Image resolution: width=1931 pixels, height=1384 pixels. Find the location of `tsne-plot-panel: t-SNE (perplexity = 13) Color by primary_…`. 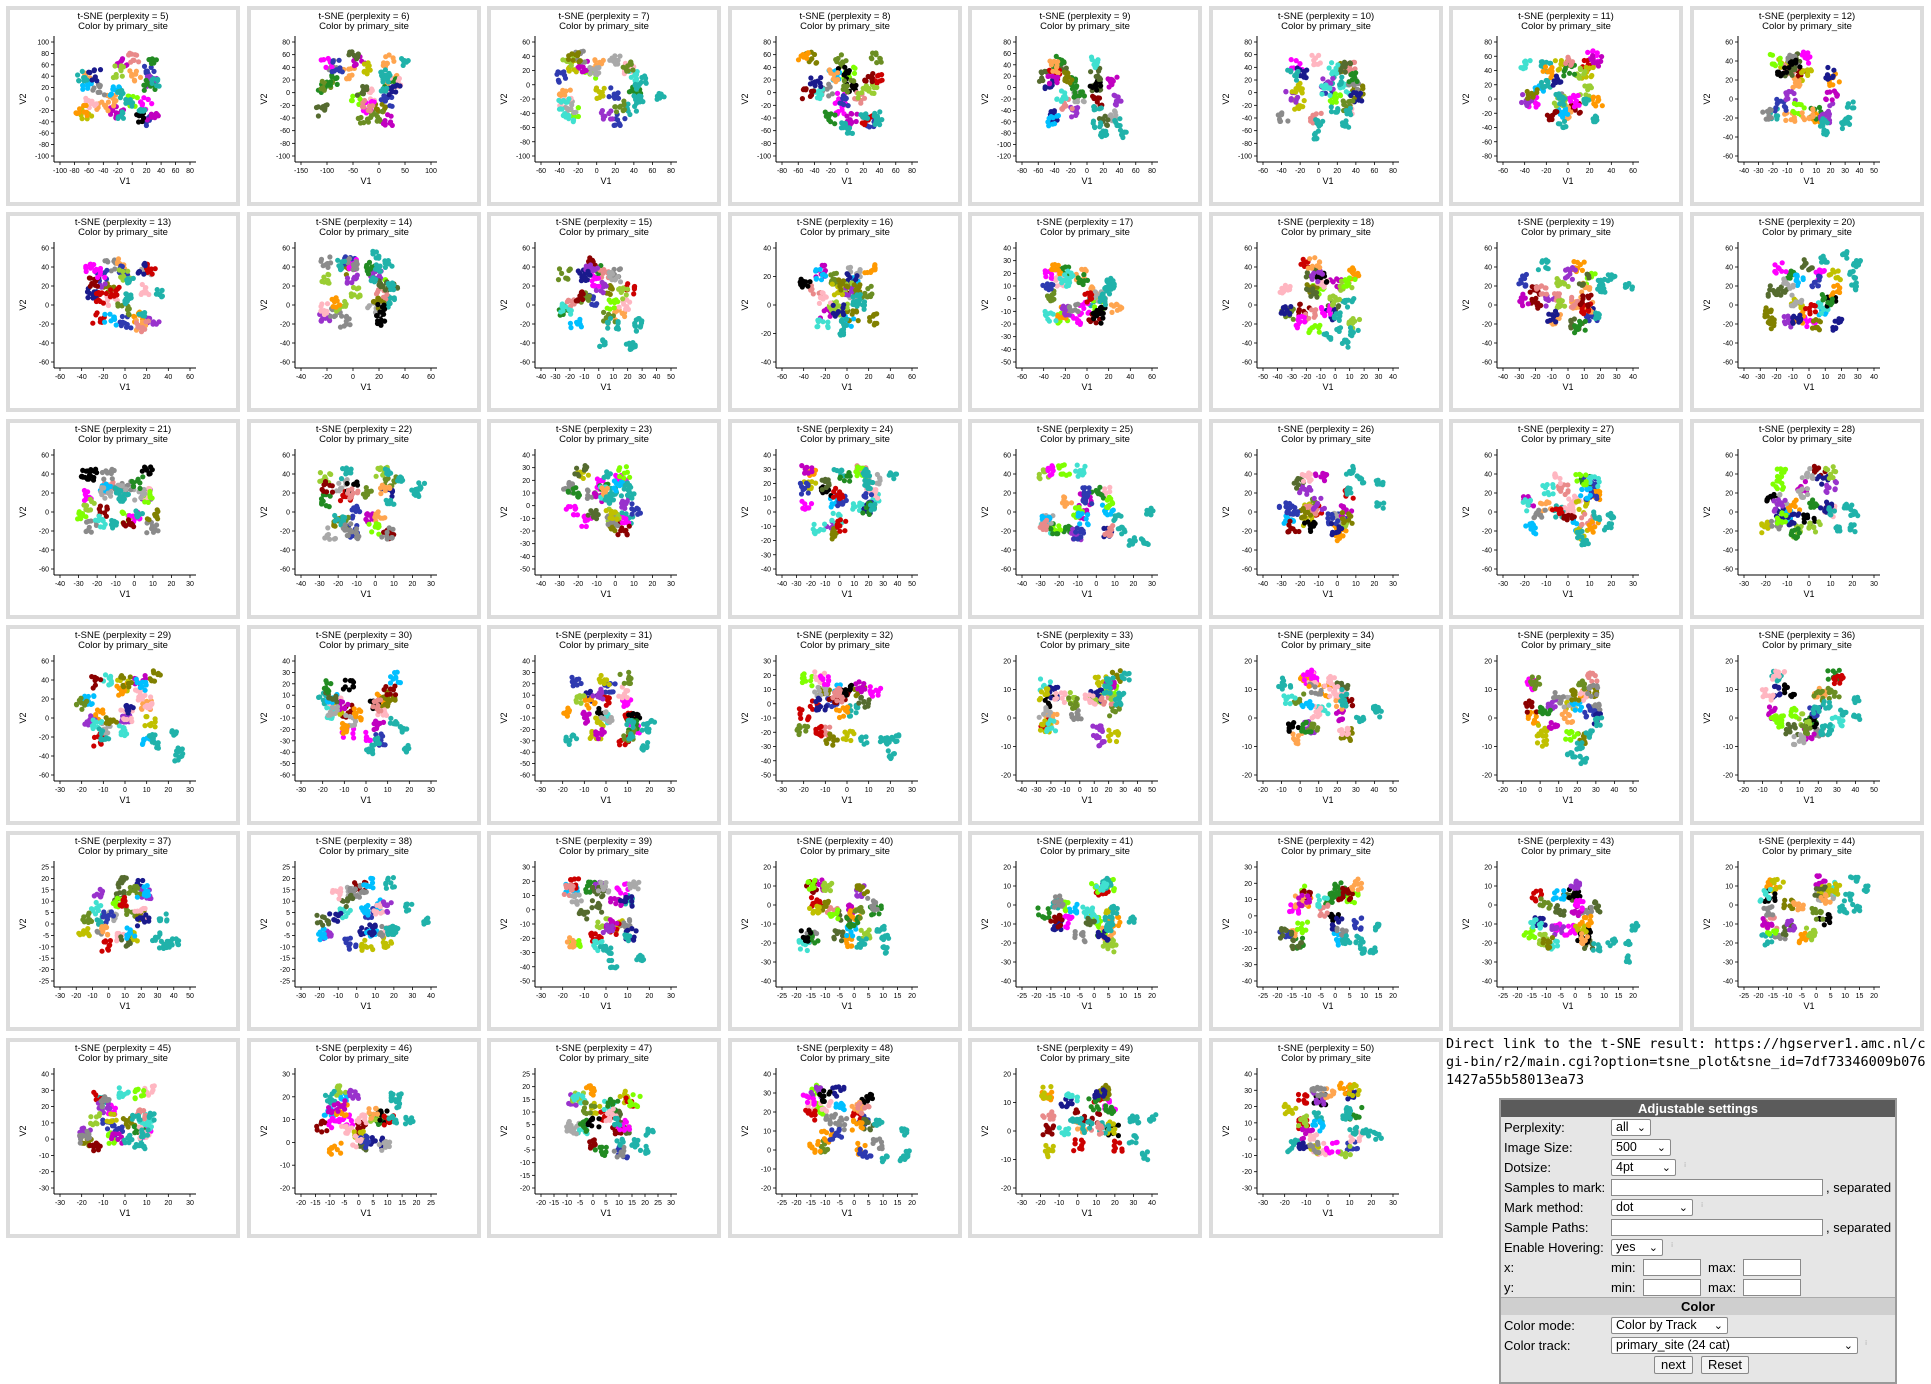

tsne-plot-panel: t-SNE (perplexity = 13) Color by primary_… is located at coordinates (123, 312).